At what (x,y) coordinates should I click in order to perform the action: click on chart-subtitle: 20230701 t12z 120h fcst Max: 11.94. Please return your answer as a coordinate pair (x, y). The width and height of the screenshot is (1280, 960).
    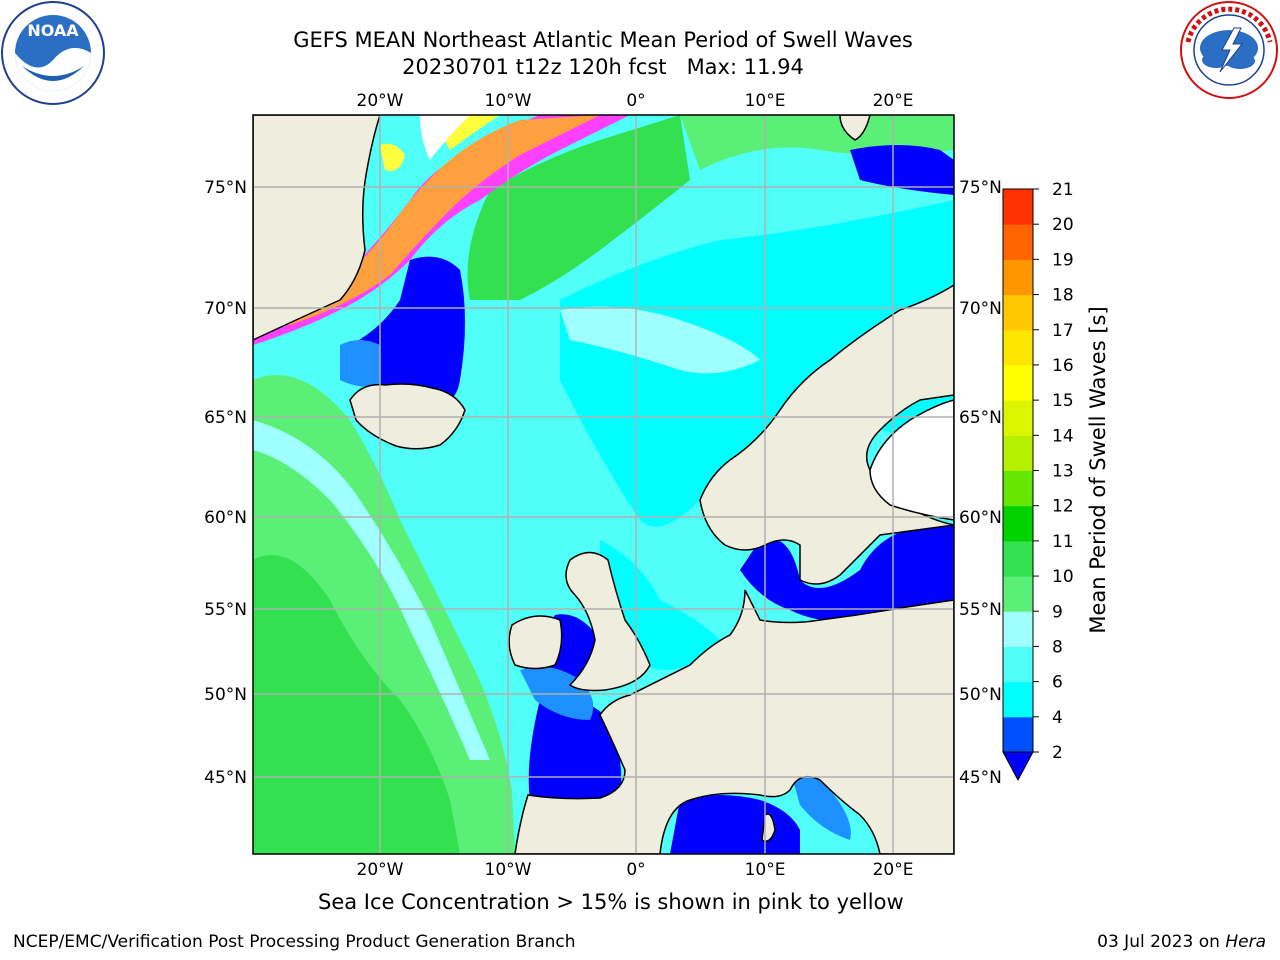
    Looking at the image, I should click on (603, 67).